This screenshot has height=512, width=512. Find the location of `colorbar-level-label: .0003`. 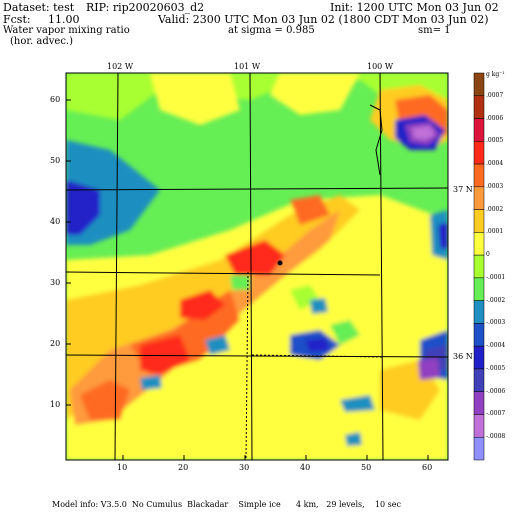

colorbar-level-label: .0003 is located at coordinates (495, 186).